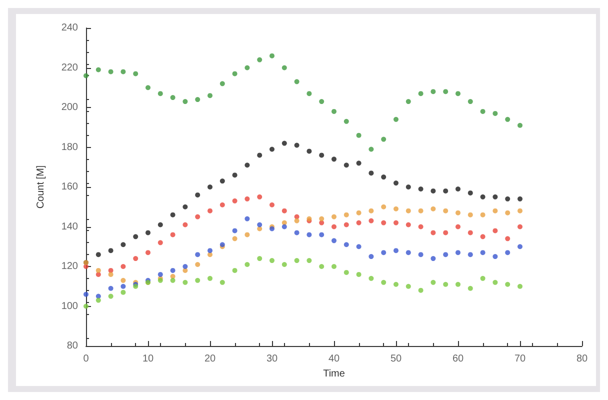 The image size is (608, 400). Describe the element at coordinates (69, 266) in the screenshot. I see `y-tick-label: 120` at that location.